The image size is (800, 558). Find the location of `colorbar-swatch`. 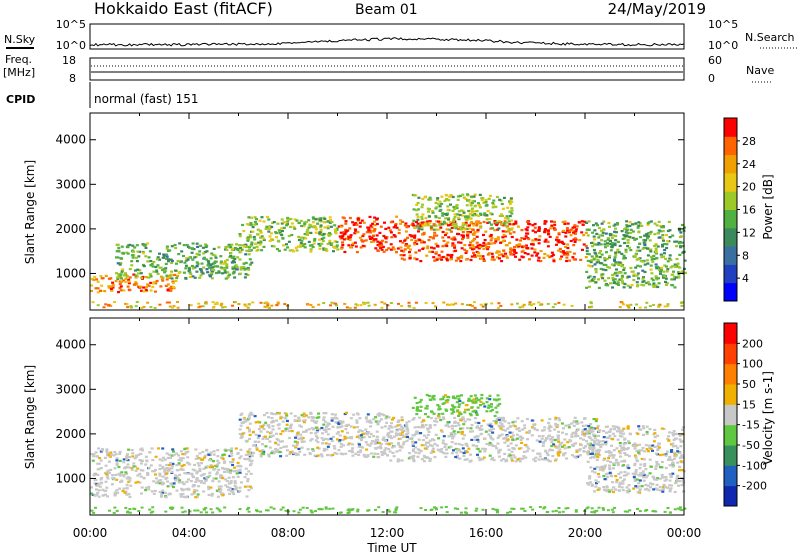

colorbar-swatch is located at coordinates (730, 354).